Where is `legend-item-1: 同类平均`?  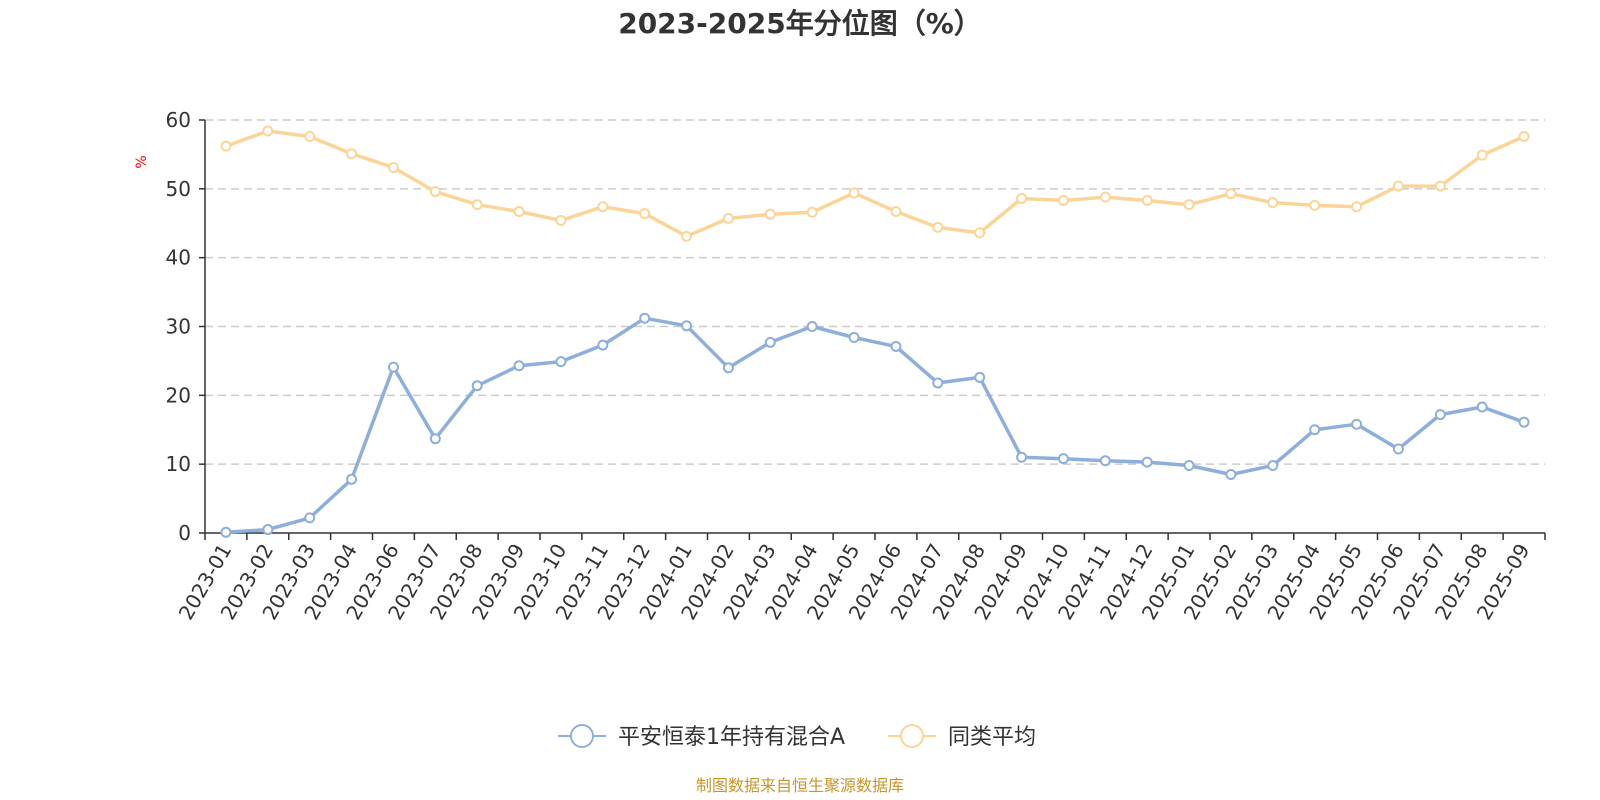
legend-item-1: 同类平均 is located at coordinates (962, 737).